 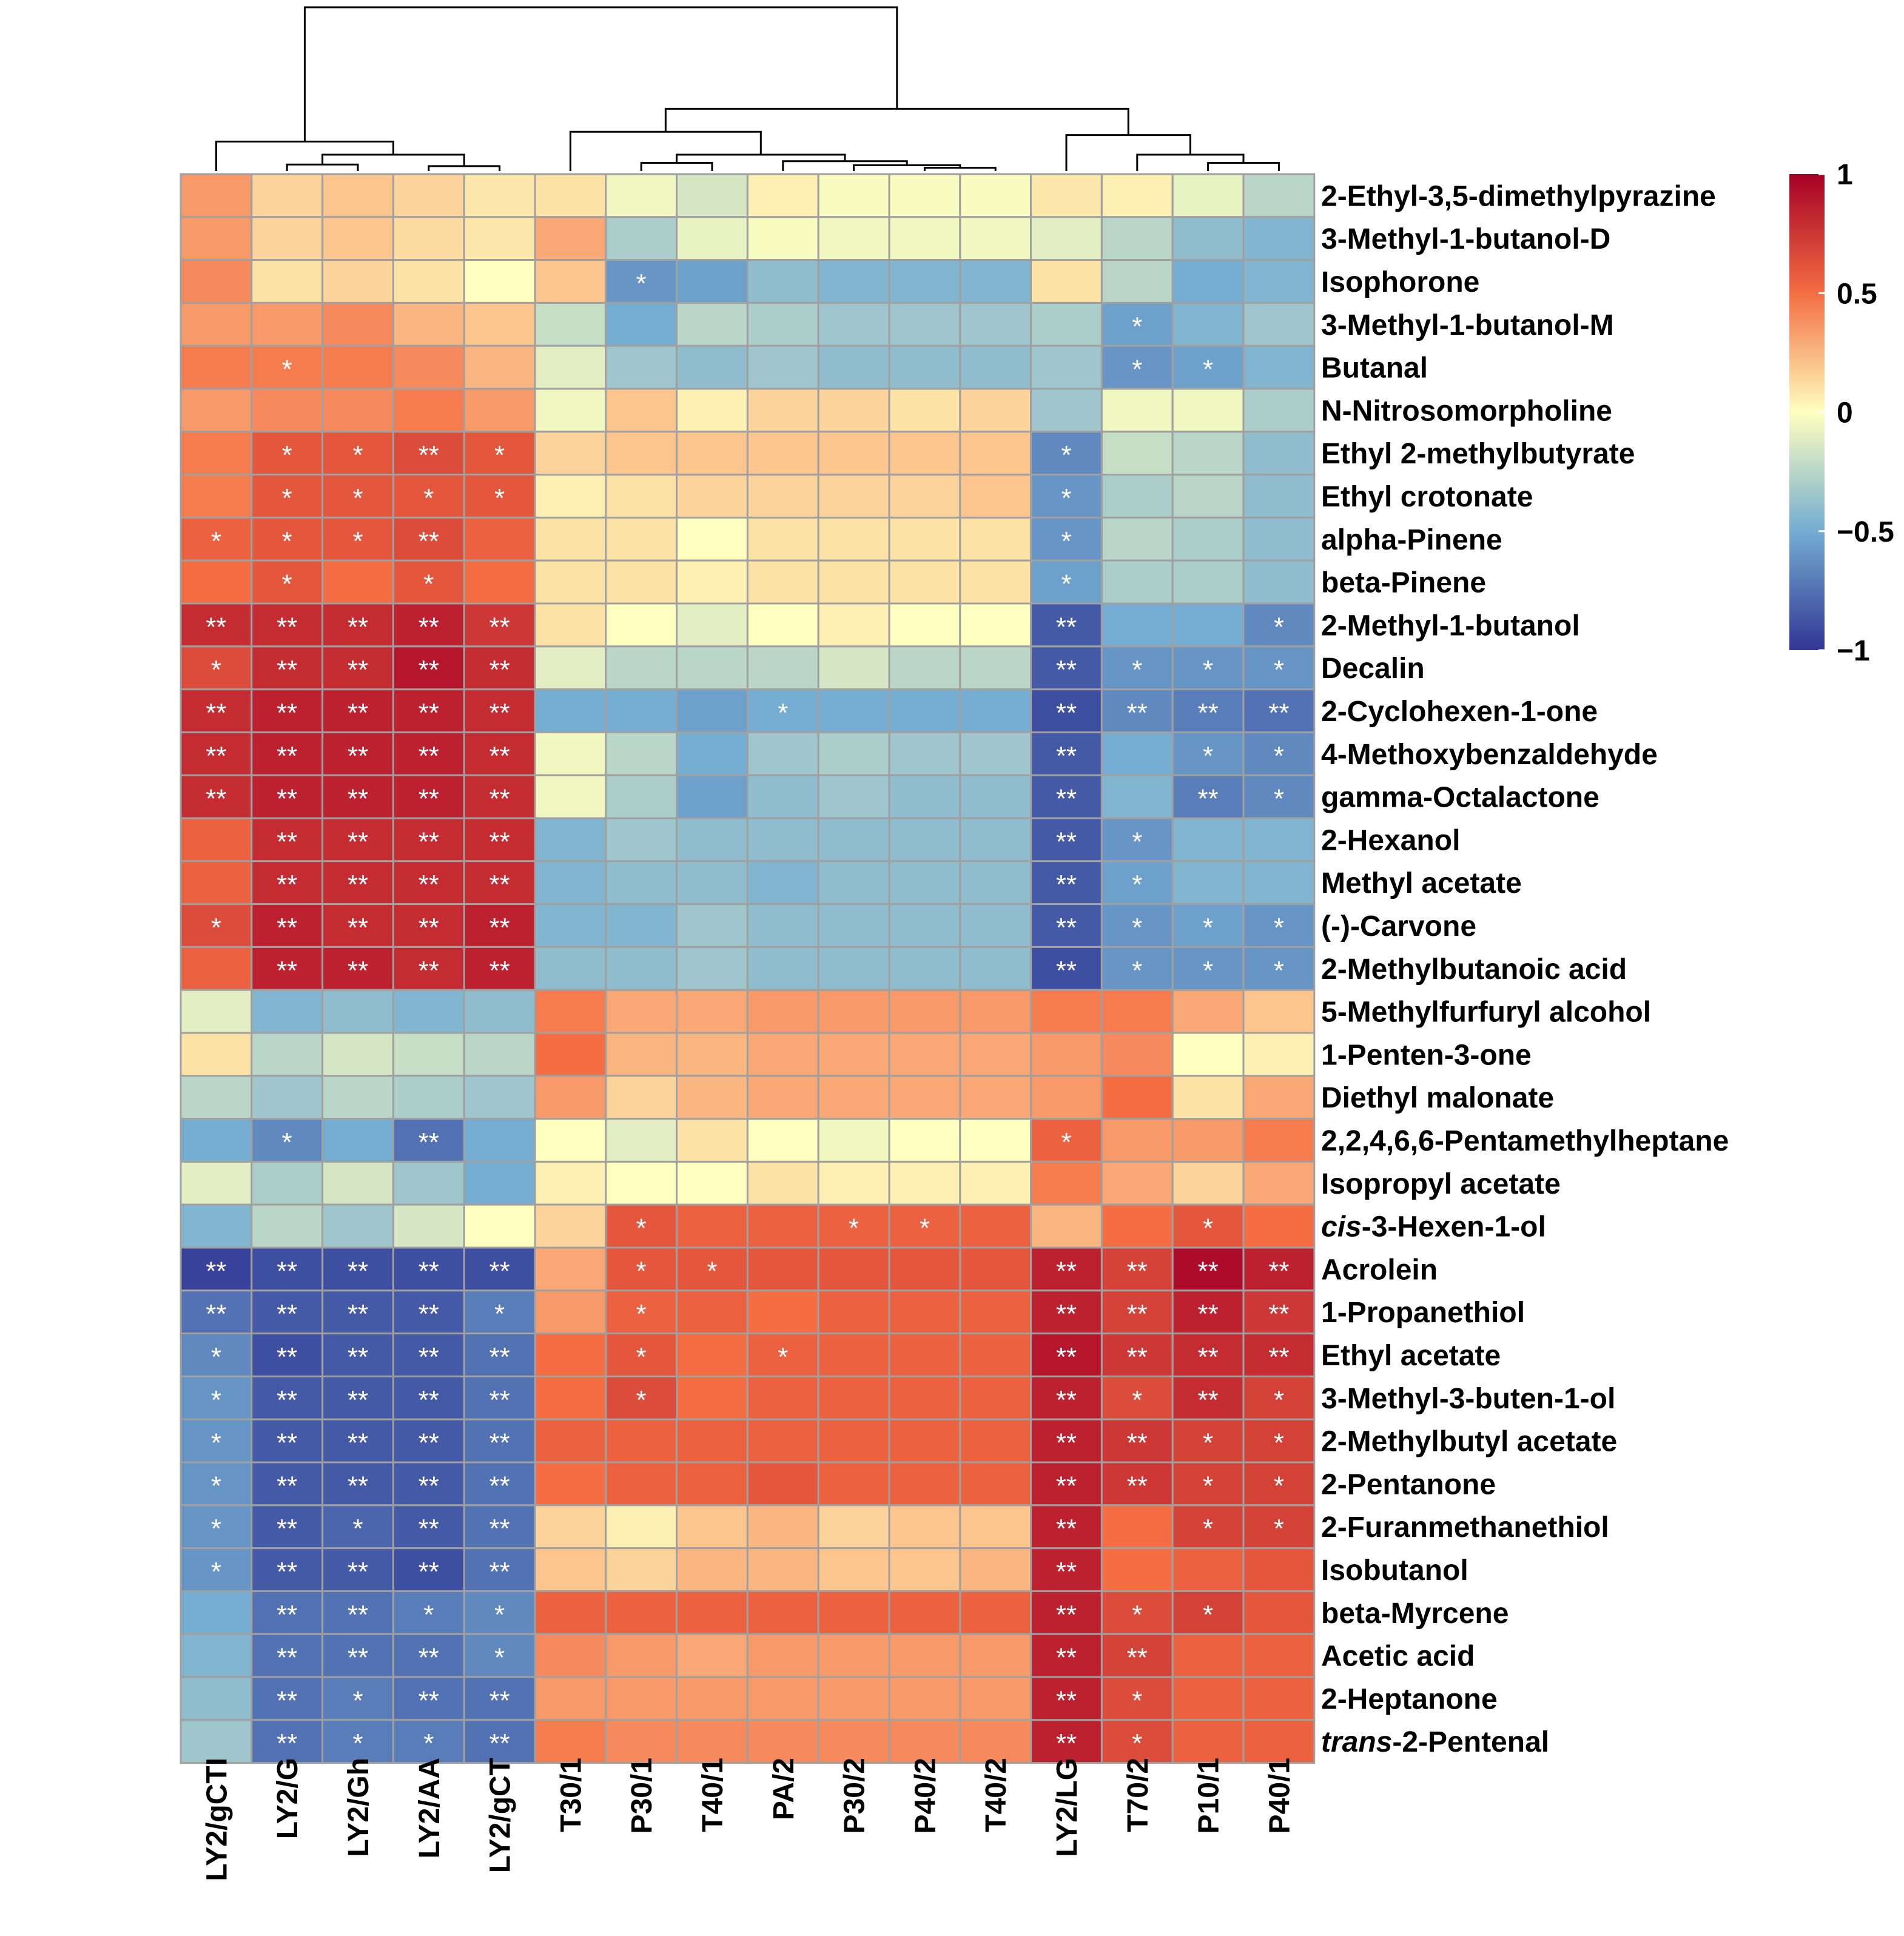 What do you see at coordinates (1373, 669) in the screenshot?
I see `row-label: Decalin` at bounding box center [1373, 669].